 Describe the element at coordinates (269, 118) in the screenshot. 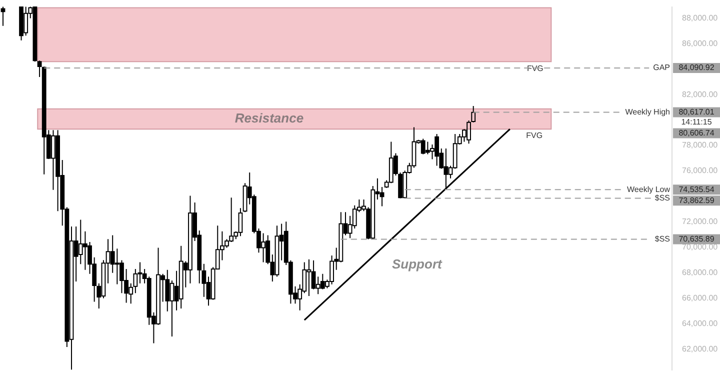

I see `band-label: Resistance` at that location.